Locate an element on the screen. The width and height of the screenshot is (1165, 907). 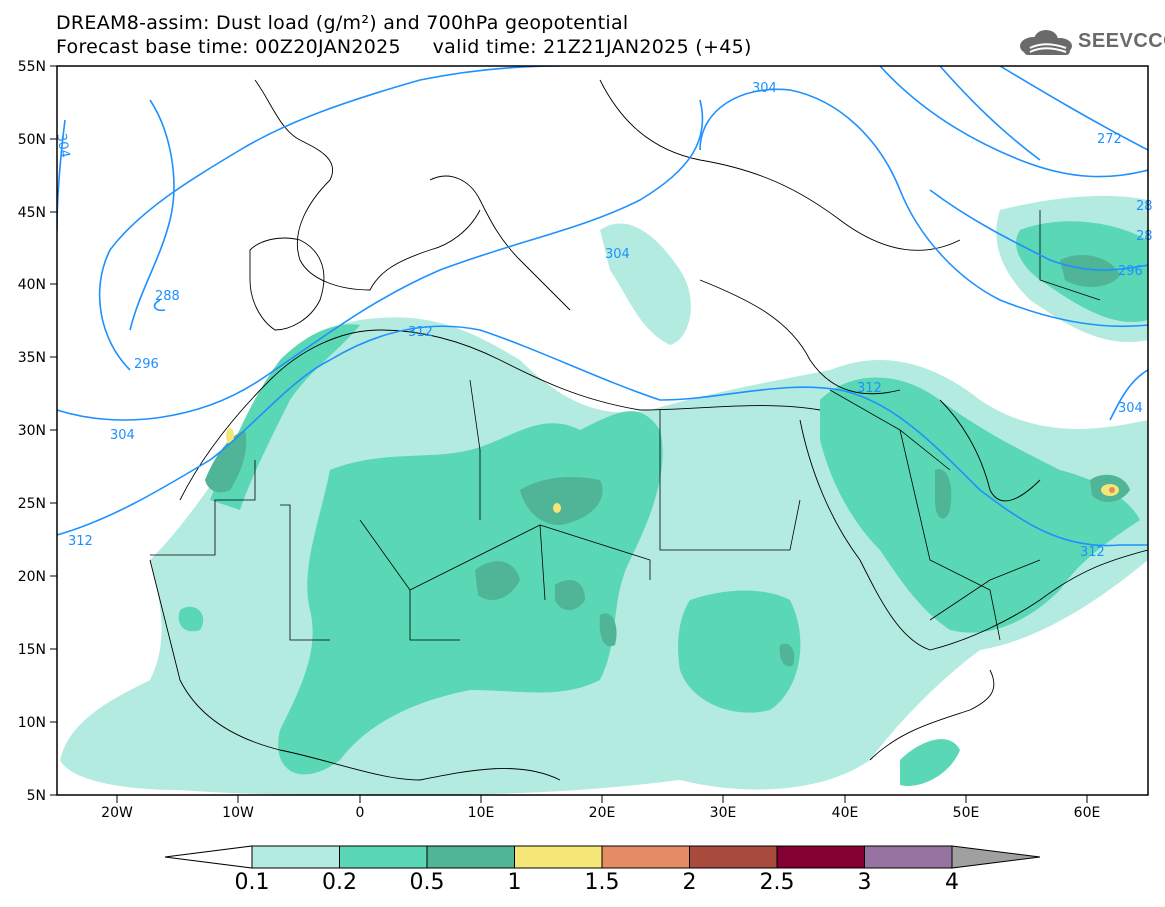
lat-label: 20N is located at coordinates (32, 577).